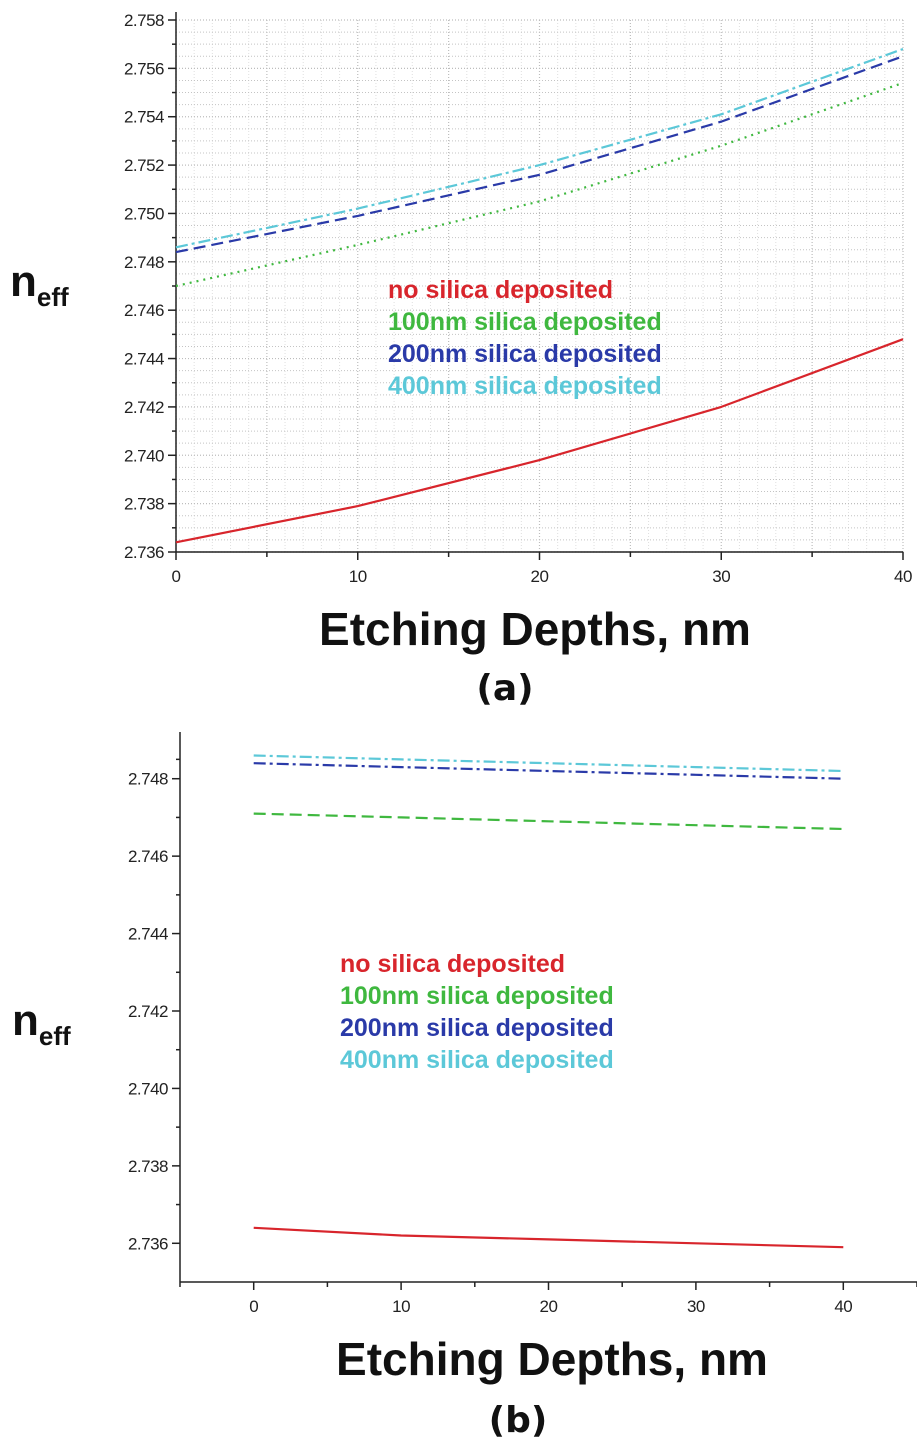  I want to click on y-tick-label: 2.756, so click(144, 68).